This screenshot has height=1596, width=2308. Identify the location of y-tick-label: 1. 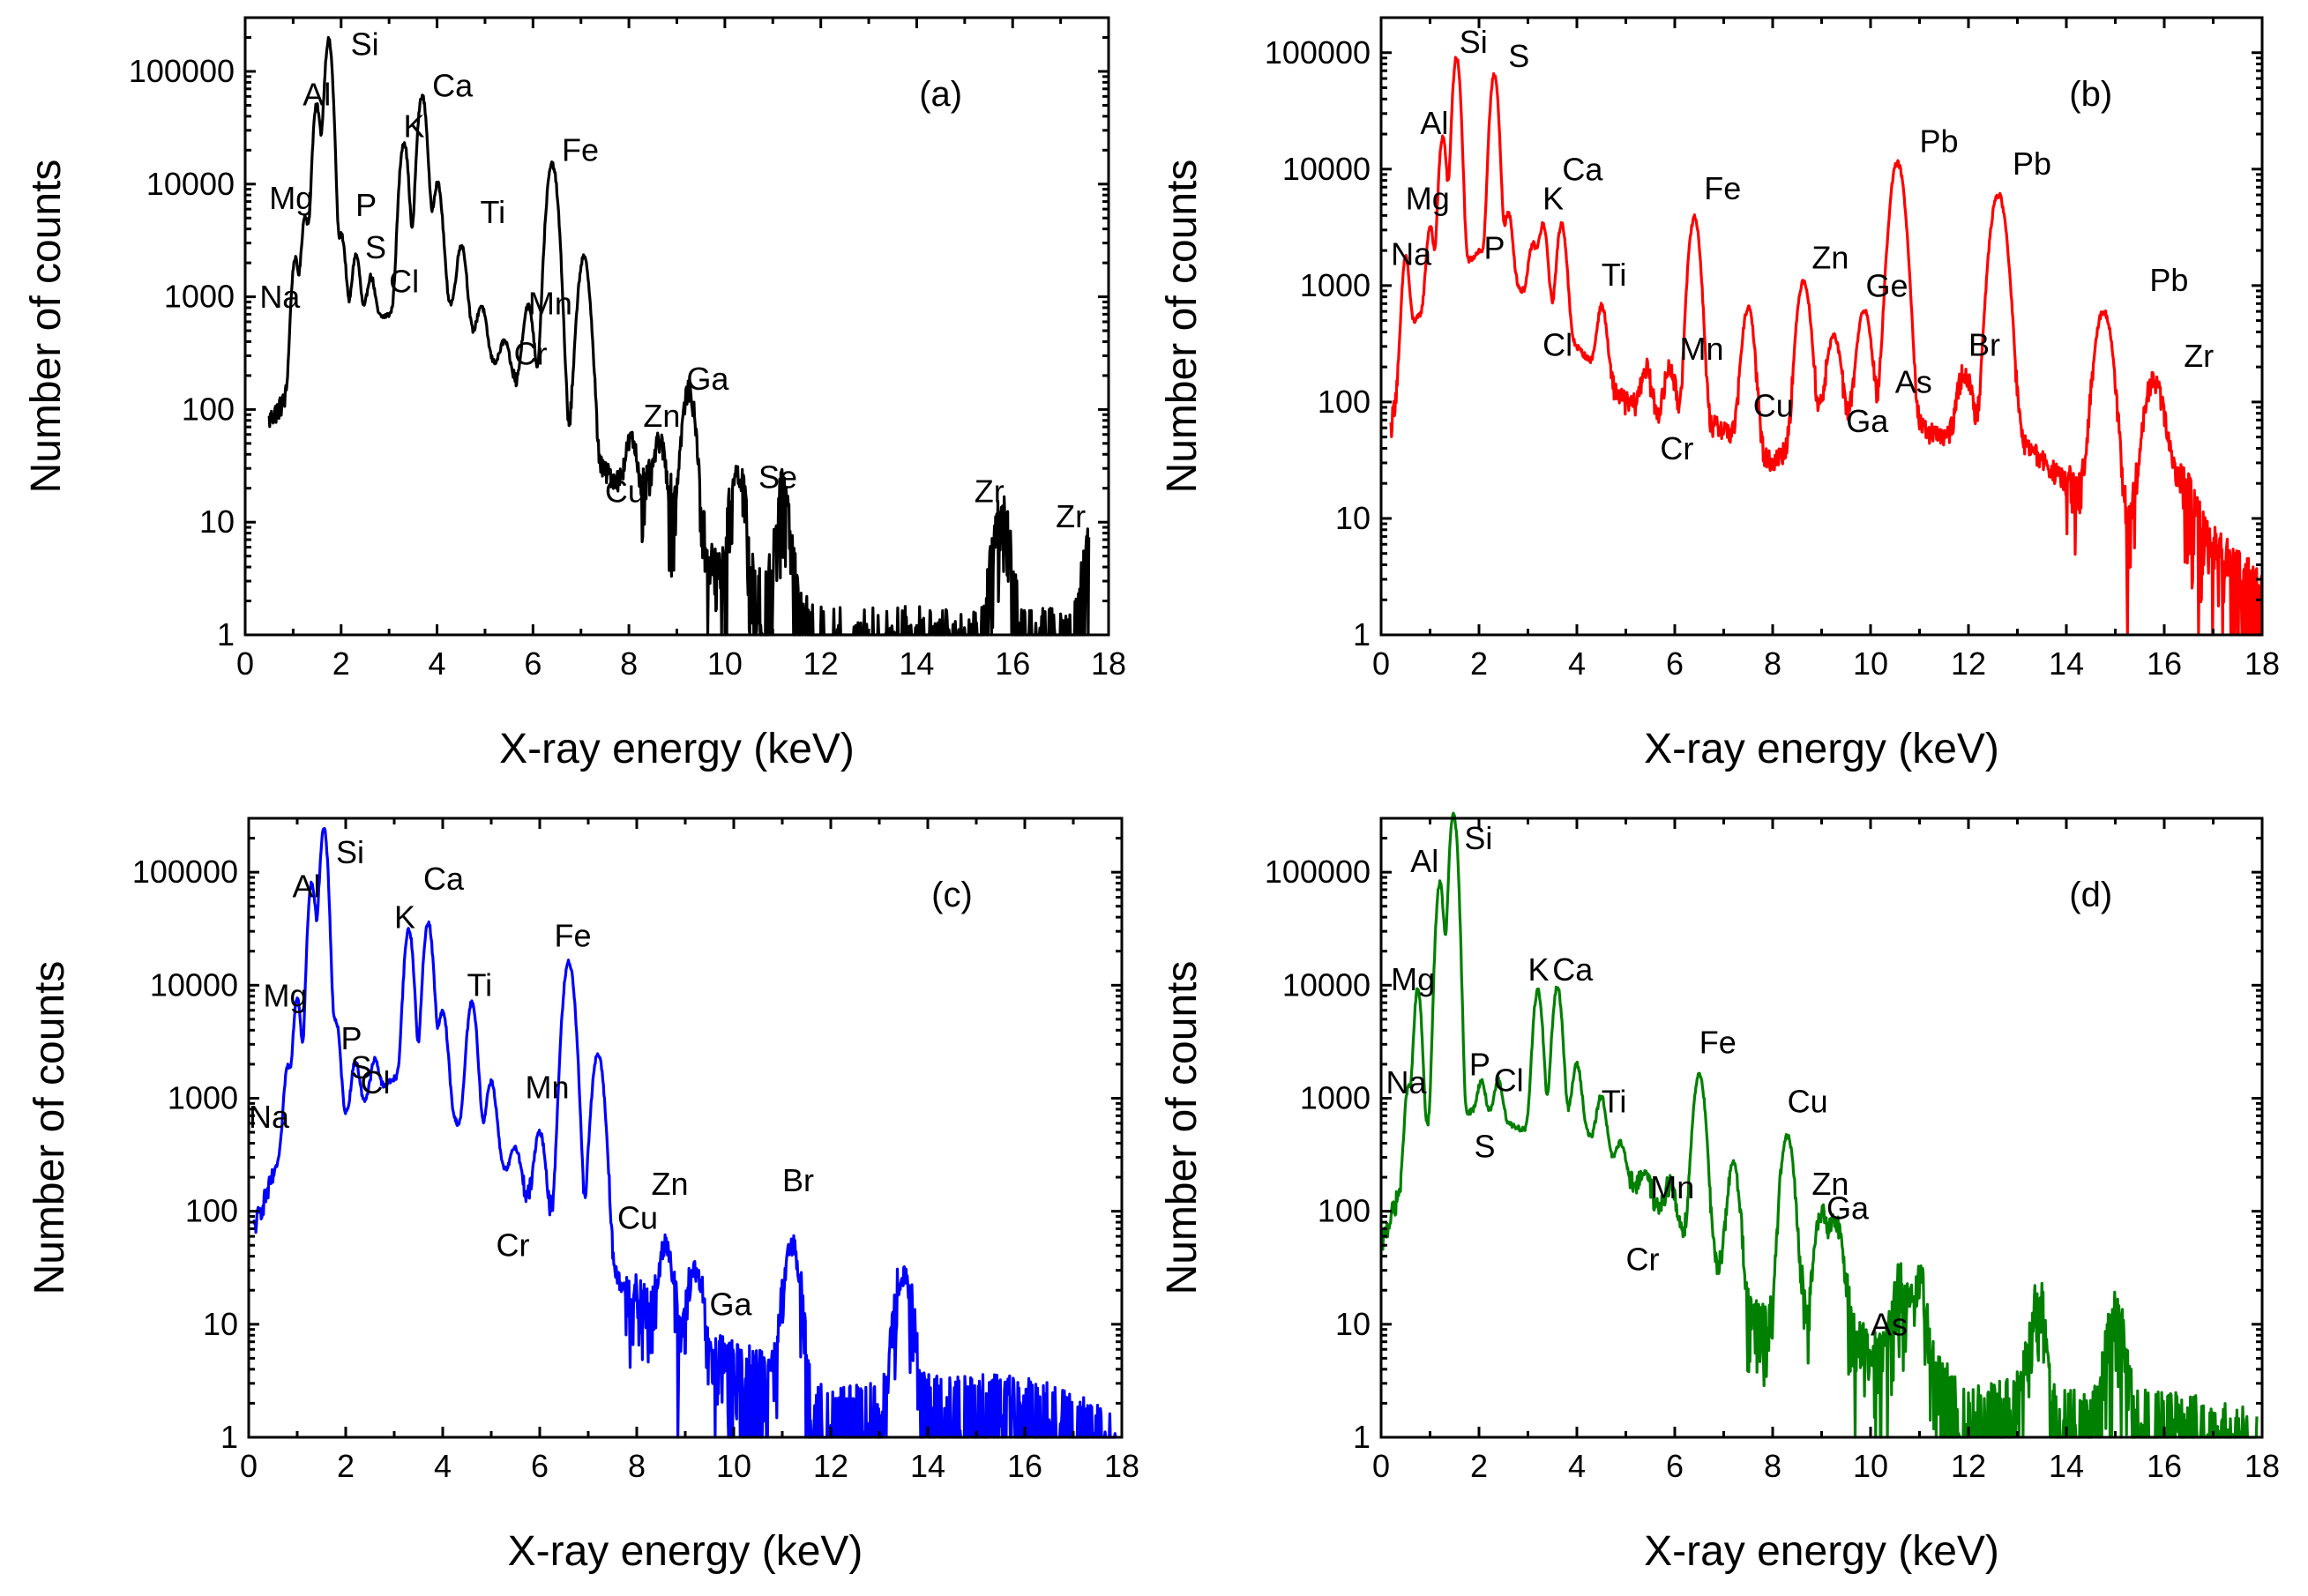
(229, 1437).